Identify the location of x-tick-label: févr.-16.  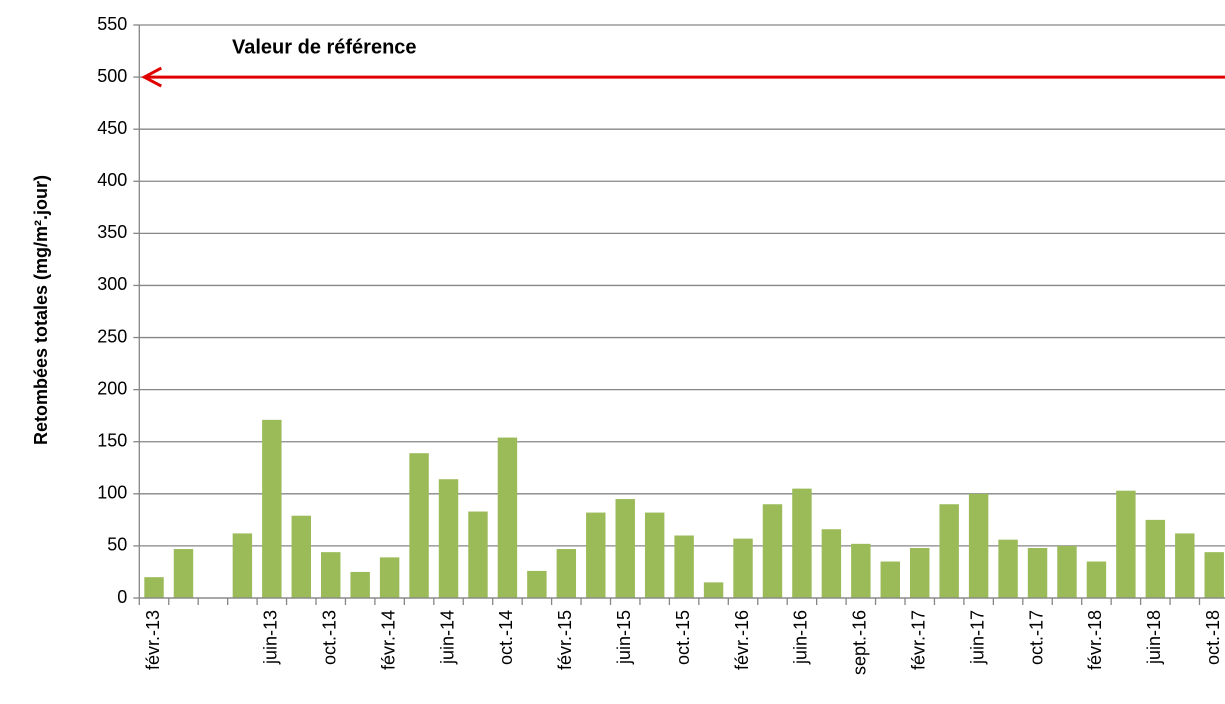
(742, 640).